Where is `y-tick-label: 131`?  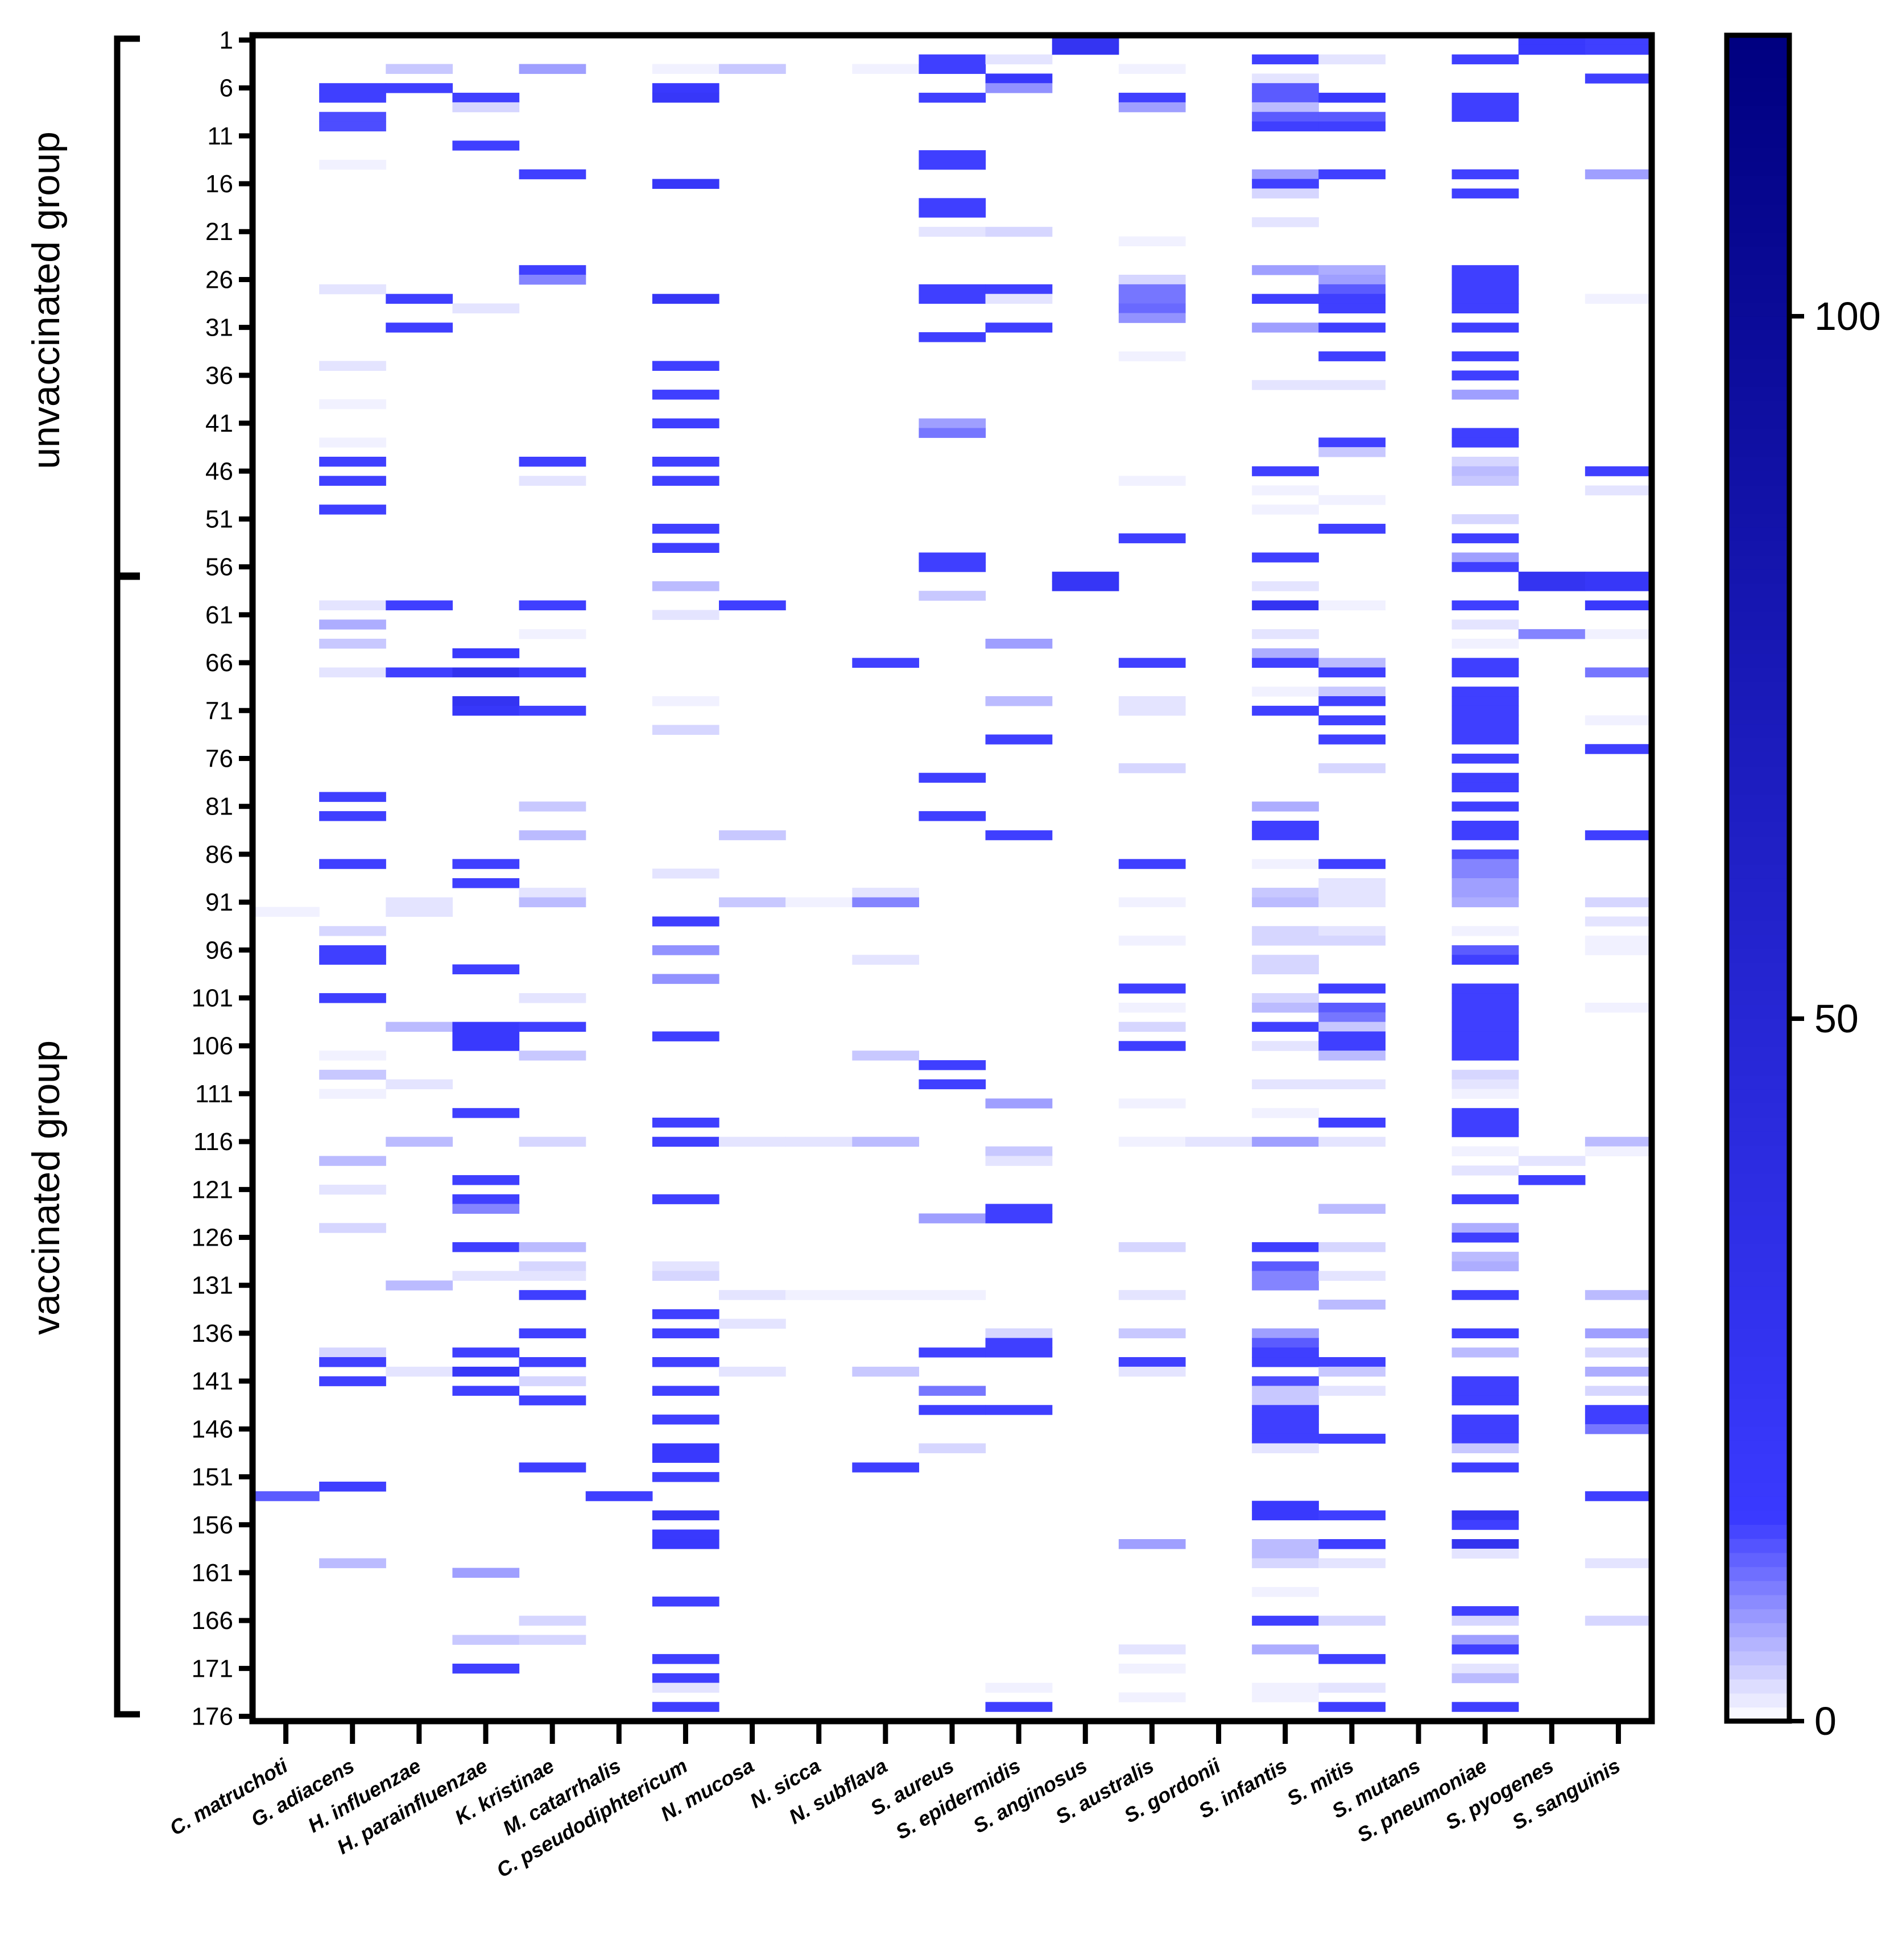 y-tick-label: 131 is located at coordinates (212, 1286).